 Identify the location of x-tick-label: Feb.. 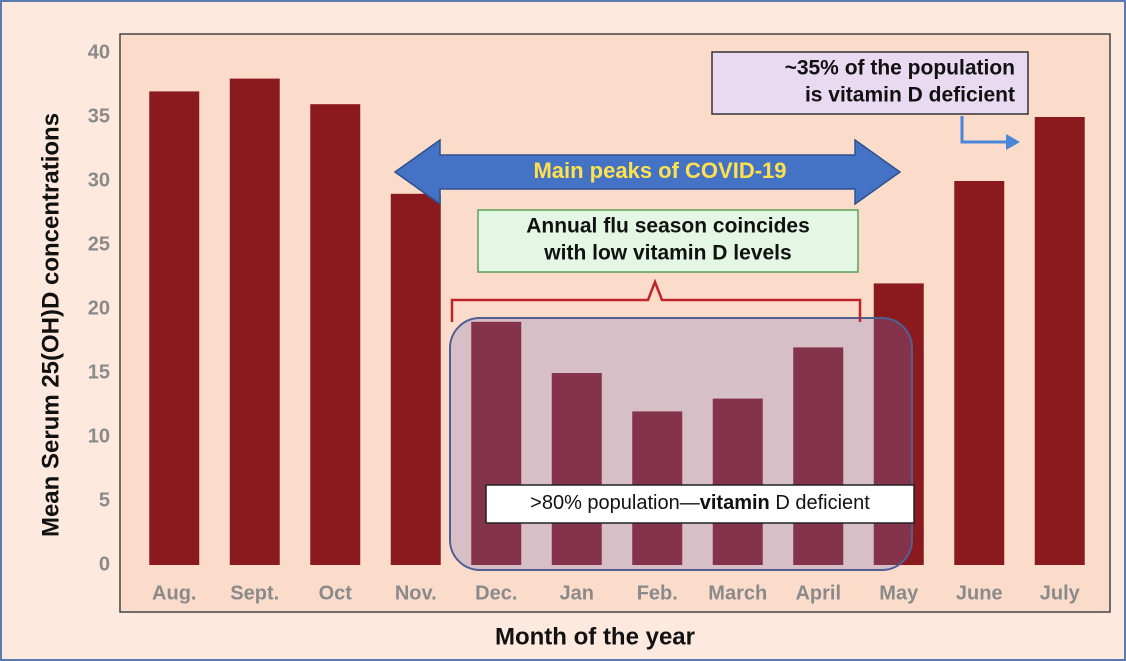
(657, 593).